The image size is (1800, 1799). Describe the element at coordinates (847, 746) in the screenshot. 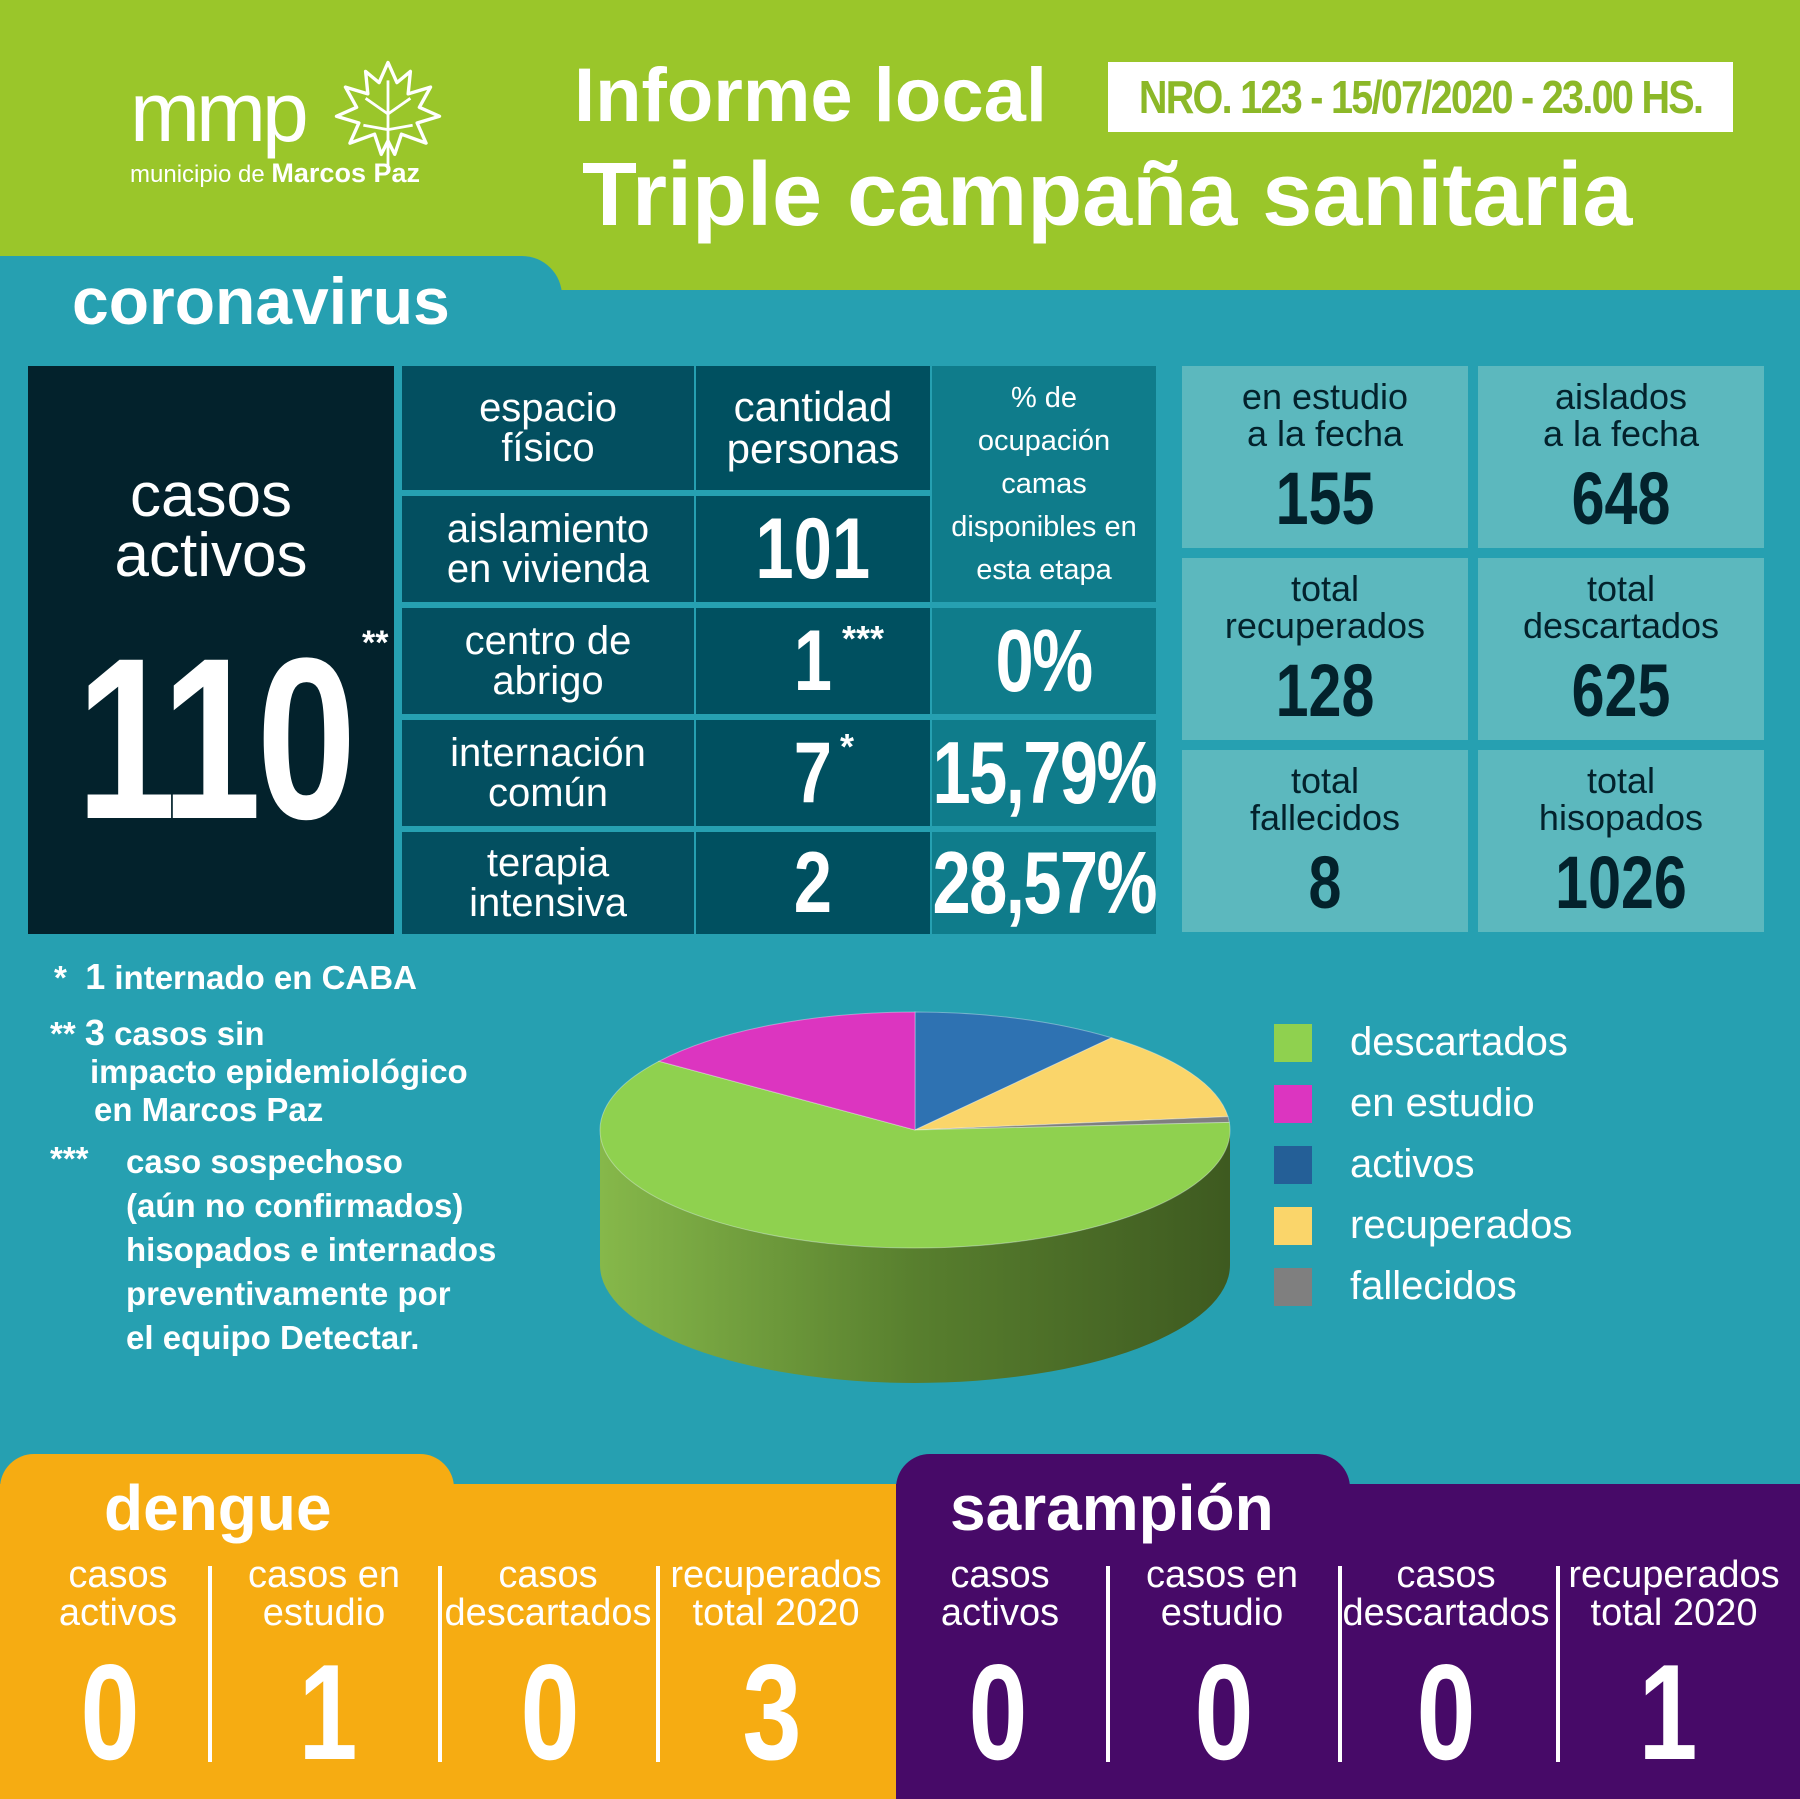

I see `row-marker-internacion: *` at that location.